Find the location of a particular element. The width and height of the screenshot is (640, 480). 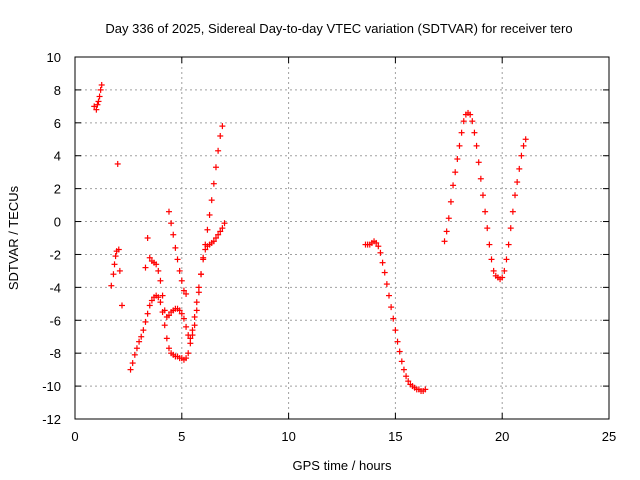

x-tick-label: 20 is located at coordinates (502, 436).